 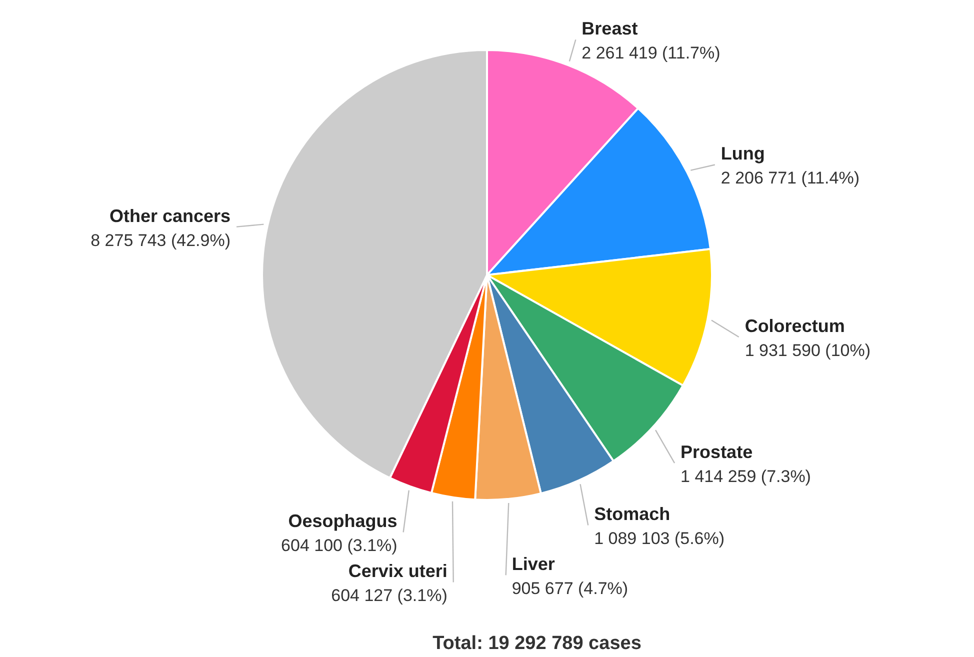 What do you see at coordinates (716, 452) in the screenshot?
I see `slice-label: Prostate` at bounding box center [716, 452].